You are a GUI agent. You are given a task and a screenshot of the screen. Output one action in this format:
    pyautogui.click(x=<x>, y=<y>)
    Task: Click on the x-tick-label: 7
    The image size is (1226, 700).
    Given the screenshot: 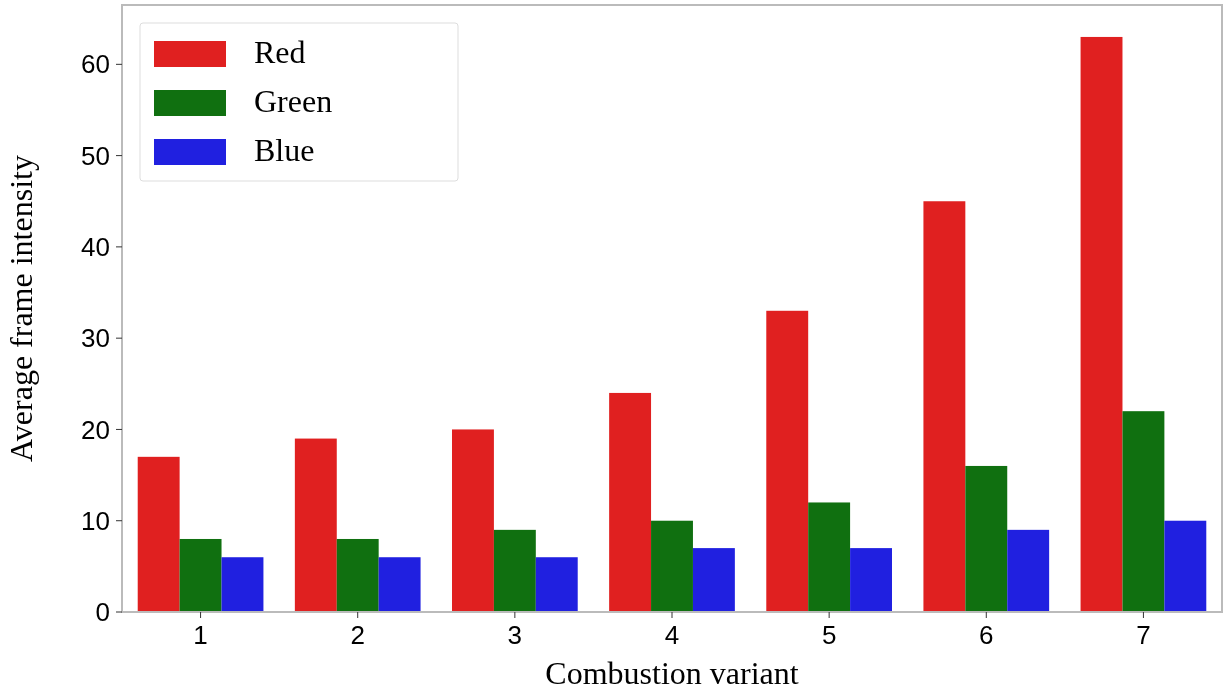 What is the action you would take?
    pyautogui.click(x=1143, y=635)
    